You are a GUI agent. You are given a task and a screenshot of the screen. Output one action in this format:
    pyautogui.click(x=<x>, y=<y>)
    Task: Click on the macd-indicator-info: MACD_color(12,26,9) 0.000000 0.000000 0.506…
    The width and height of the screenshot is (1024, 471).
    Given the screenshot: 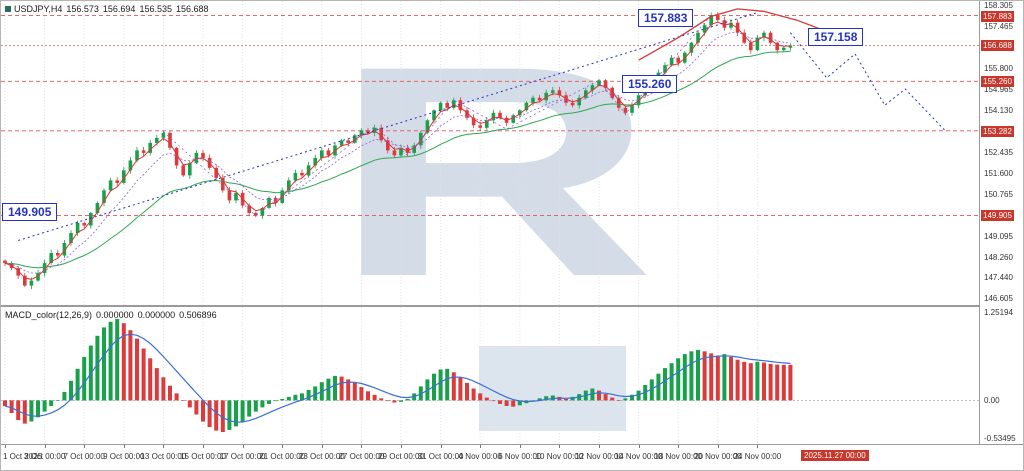 What is the action you would take?
    pyautogui.click(x=113, y=315)
    